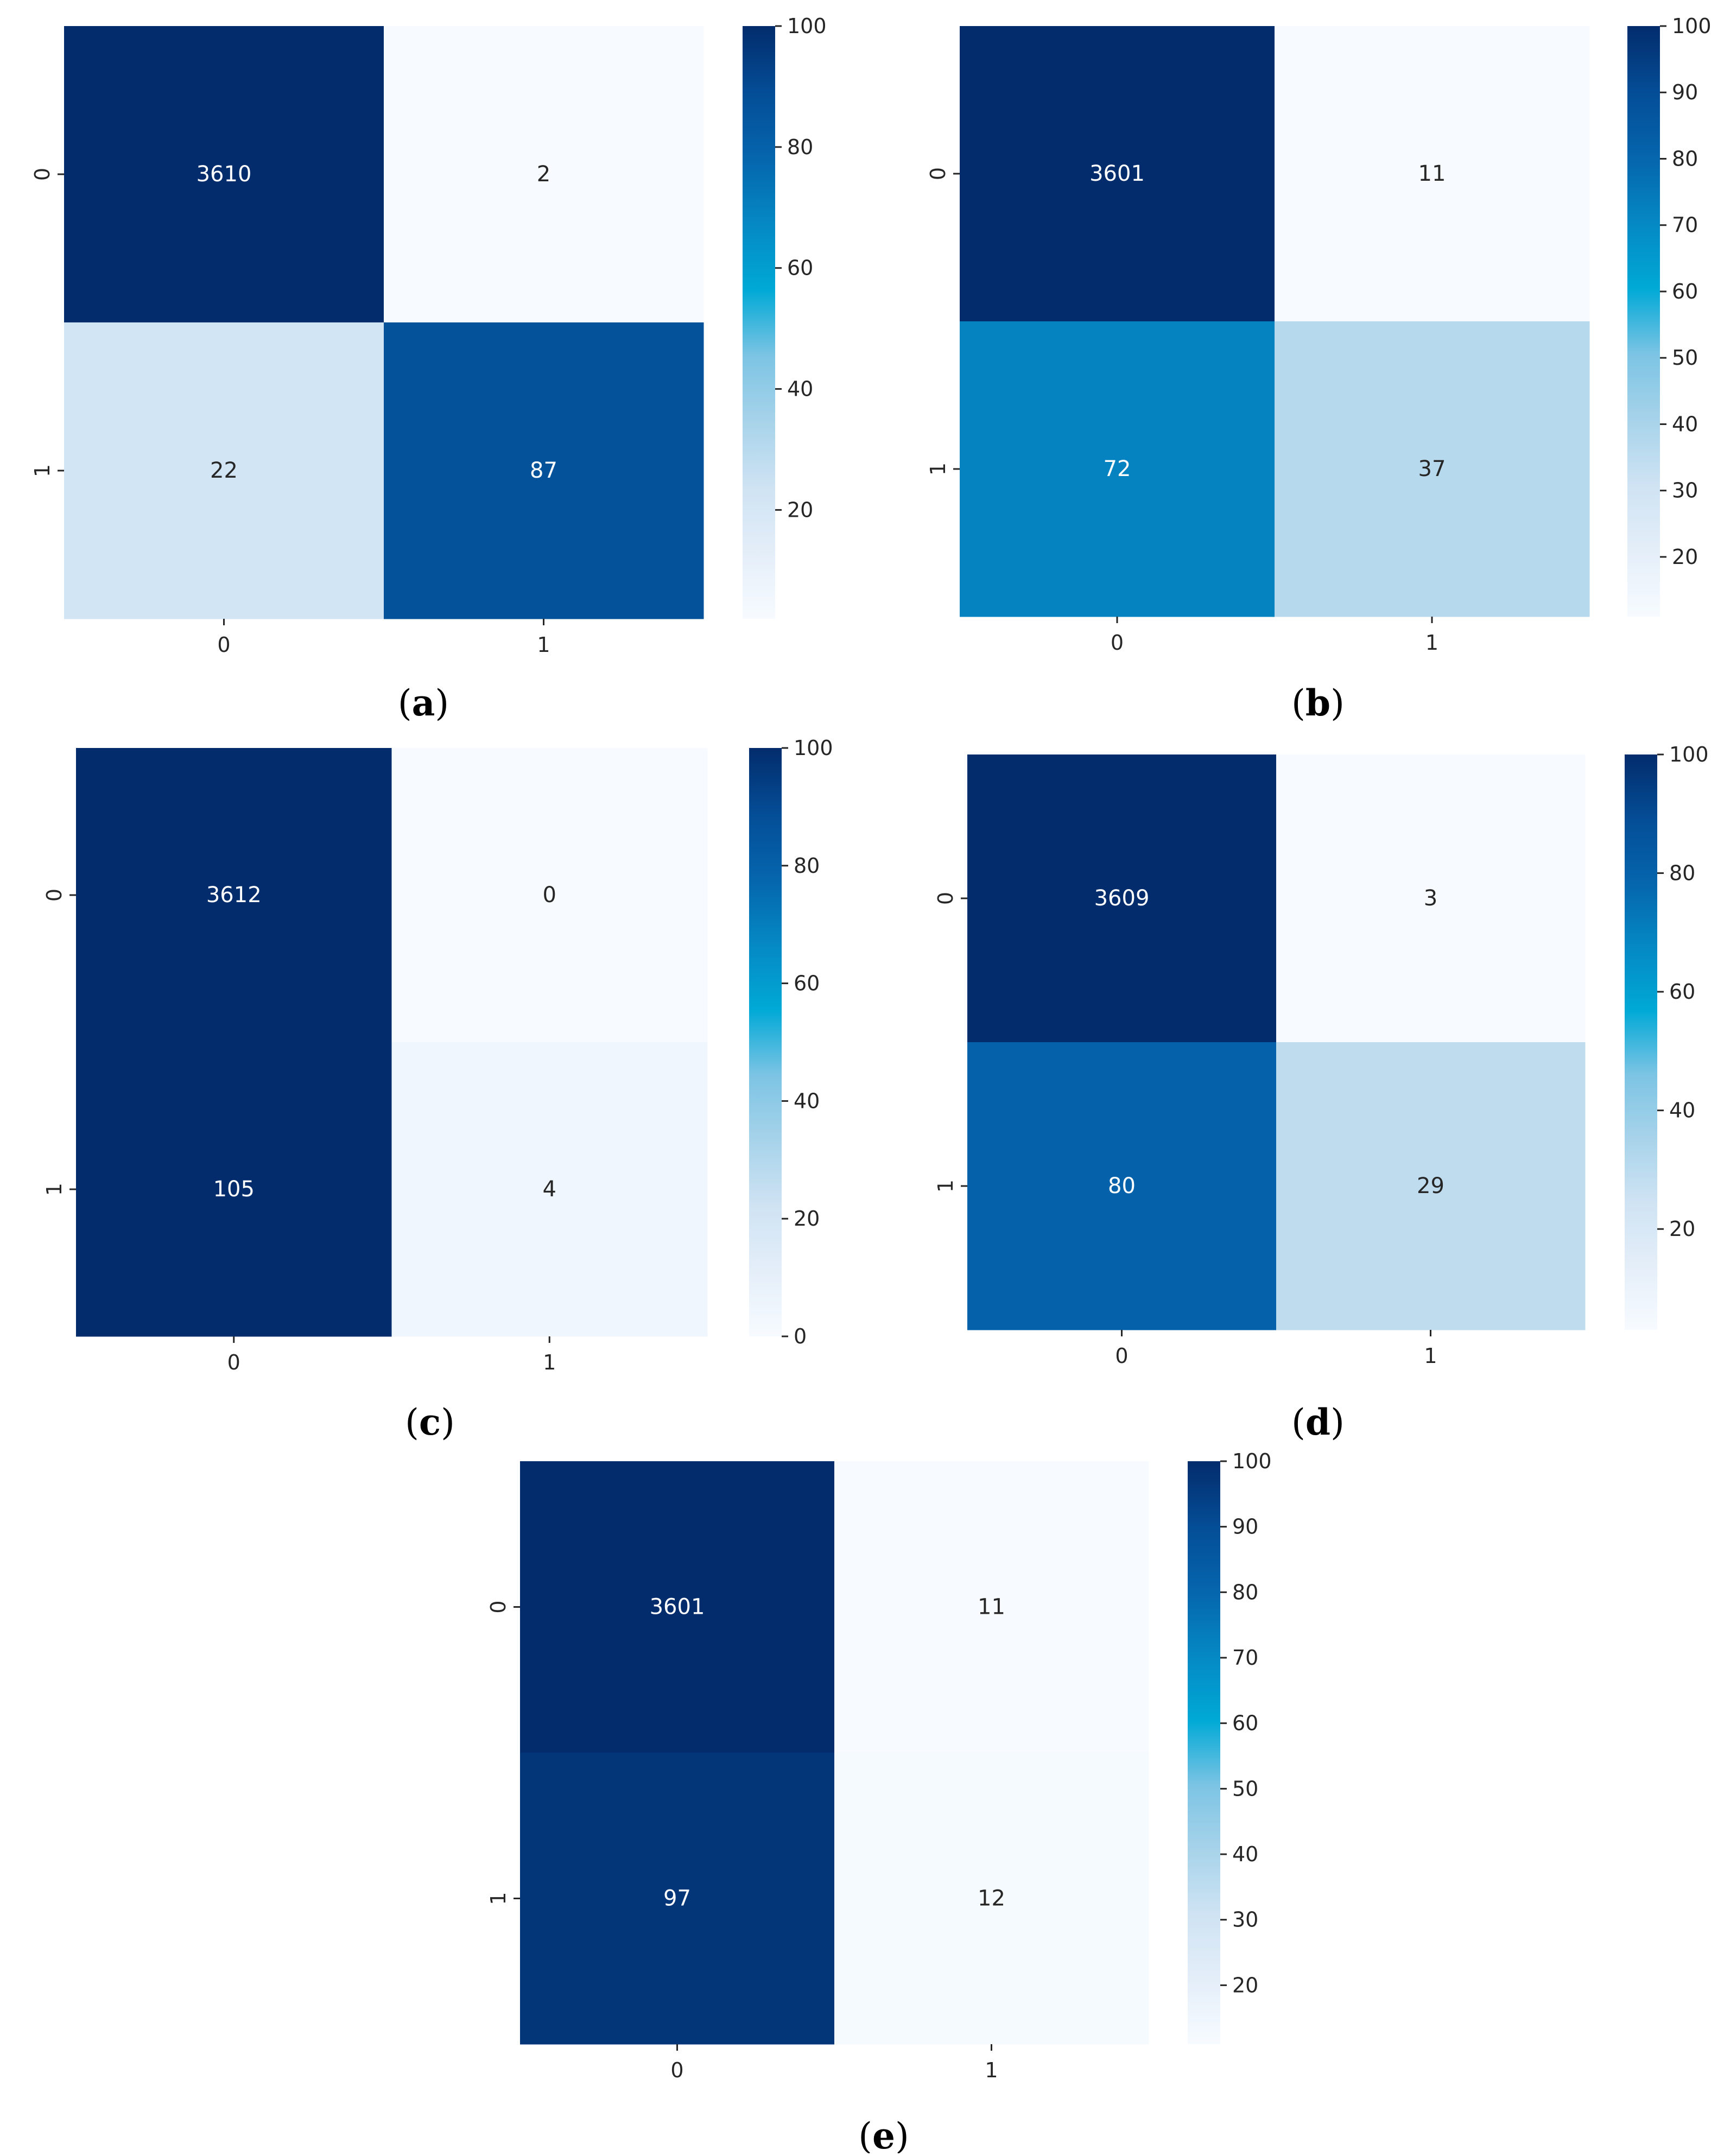 This screenshot has height=2156, width=1724. What do you see at coordinates (800, 1336) in the screenshot?
I see `colorbar-tick-label: 0` at bounding box center [800, 1336].